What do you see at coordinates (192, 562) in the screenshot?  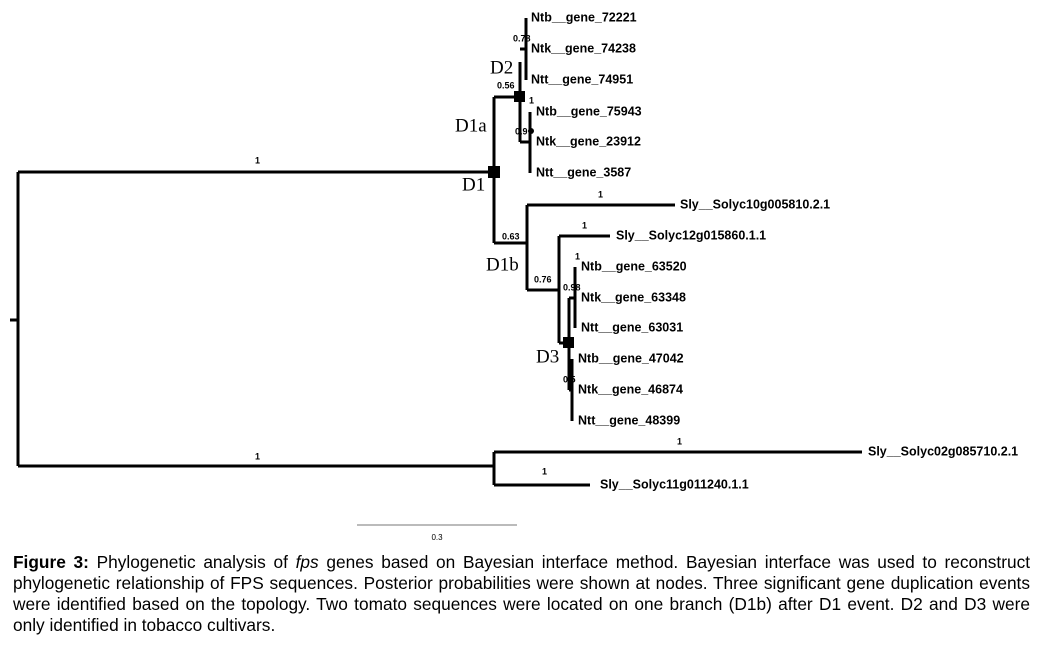 I see `caption-text: Phylogenetic analysis of` at bounding box center [192, 562].